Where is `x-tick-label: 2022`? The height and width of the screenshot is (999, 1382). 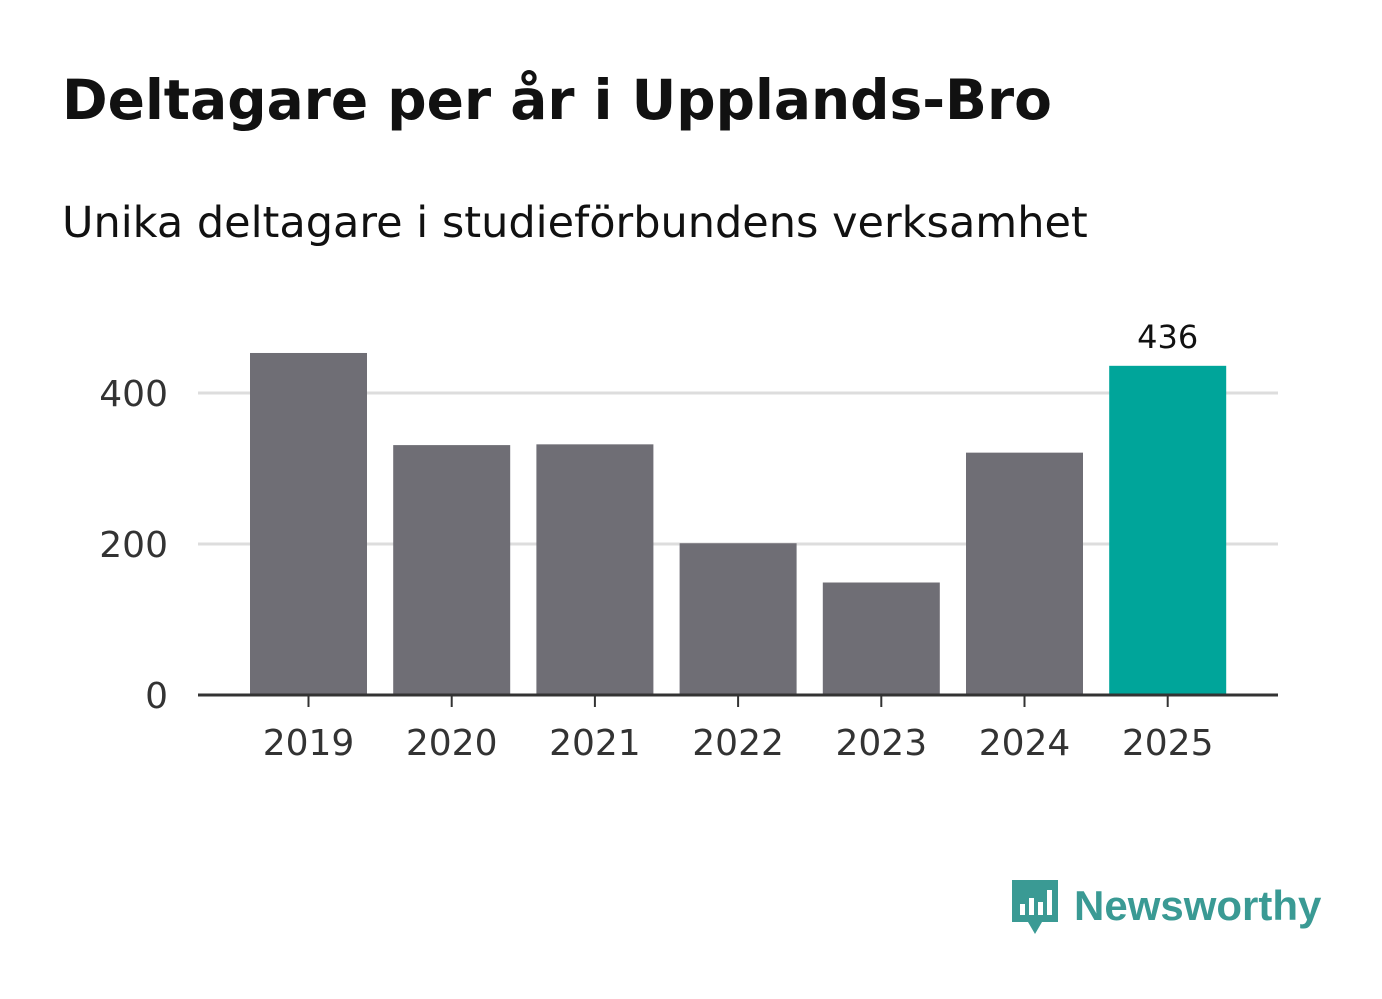
x-tick-label: 2022 is located at coordinates (738, 743).